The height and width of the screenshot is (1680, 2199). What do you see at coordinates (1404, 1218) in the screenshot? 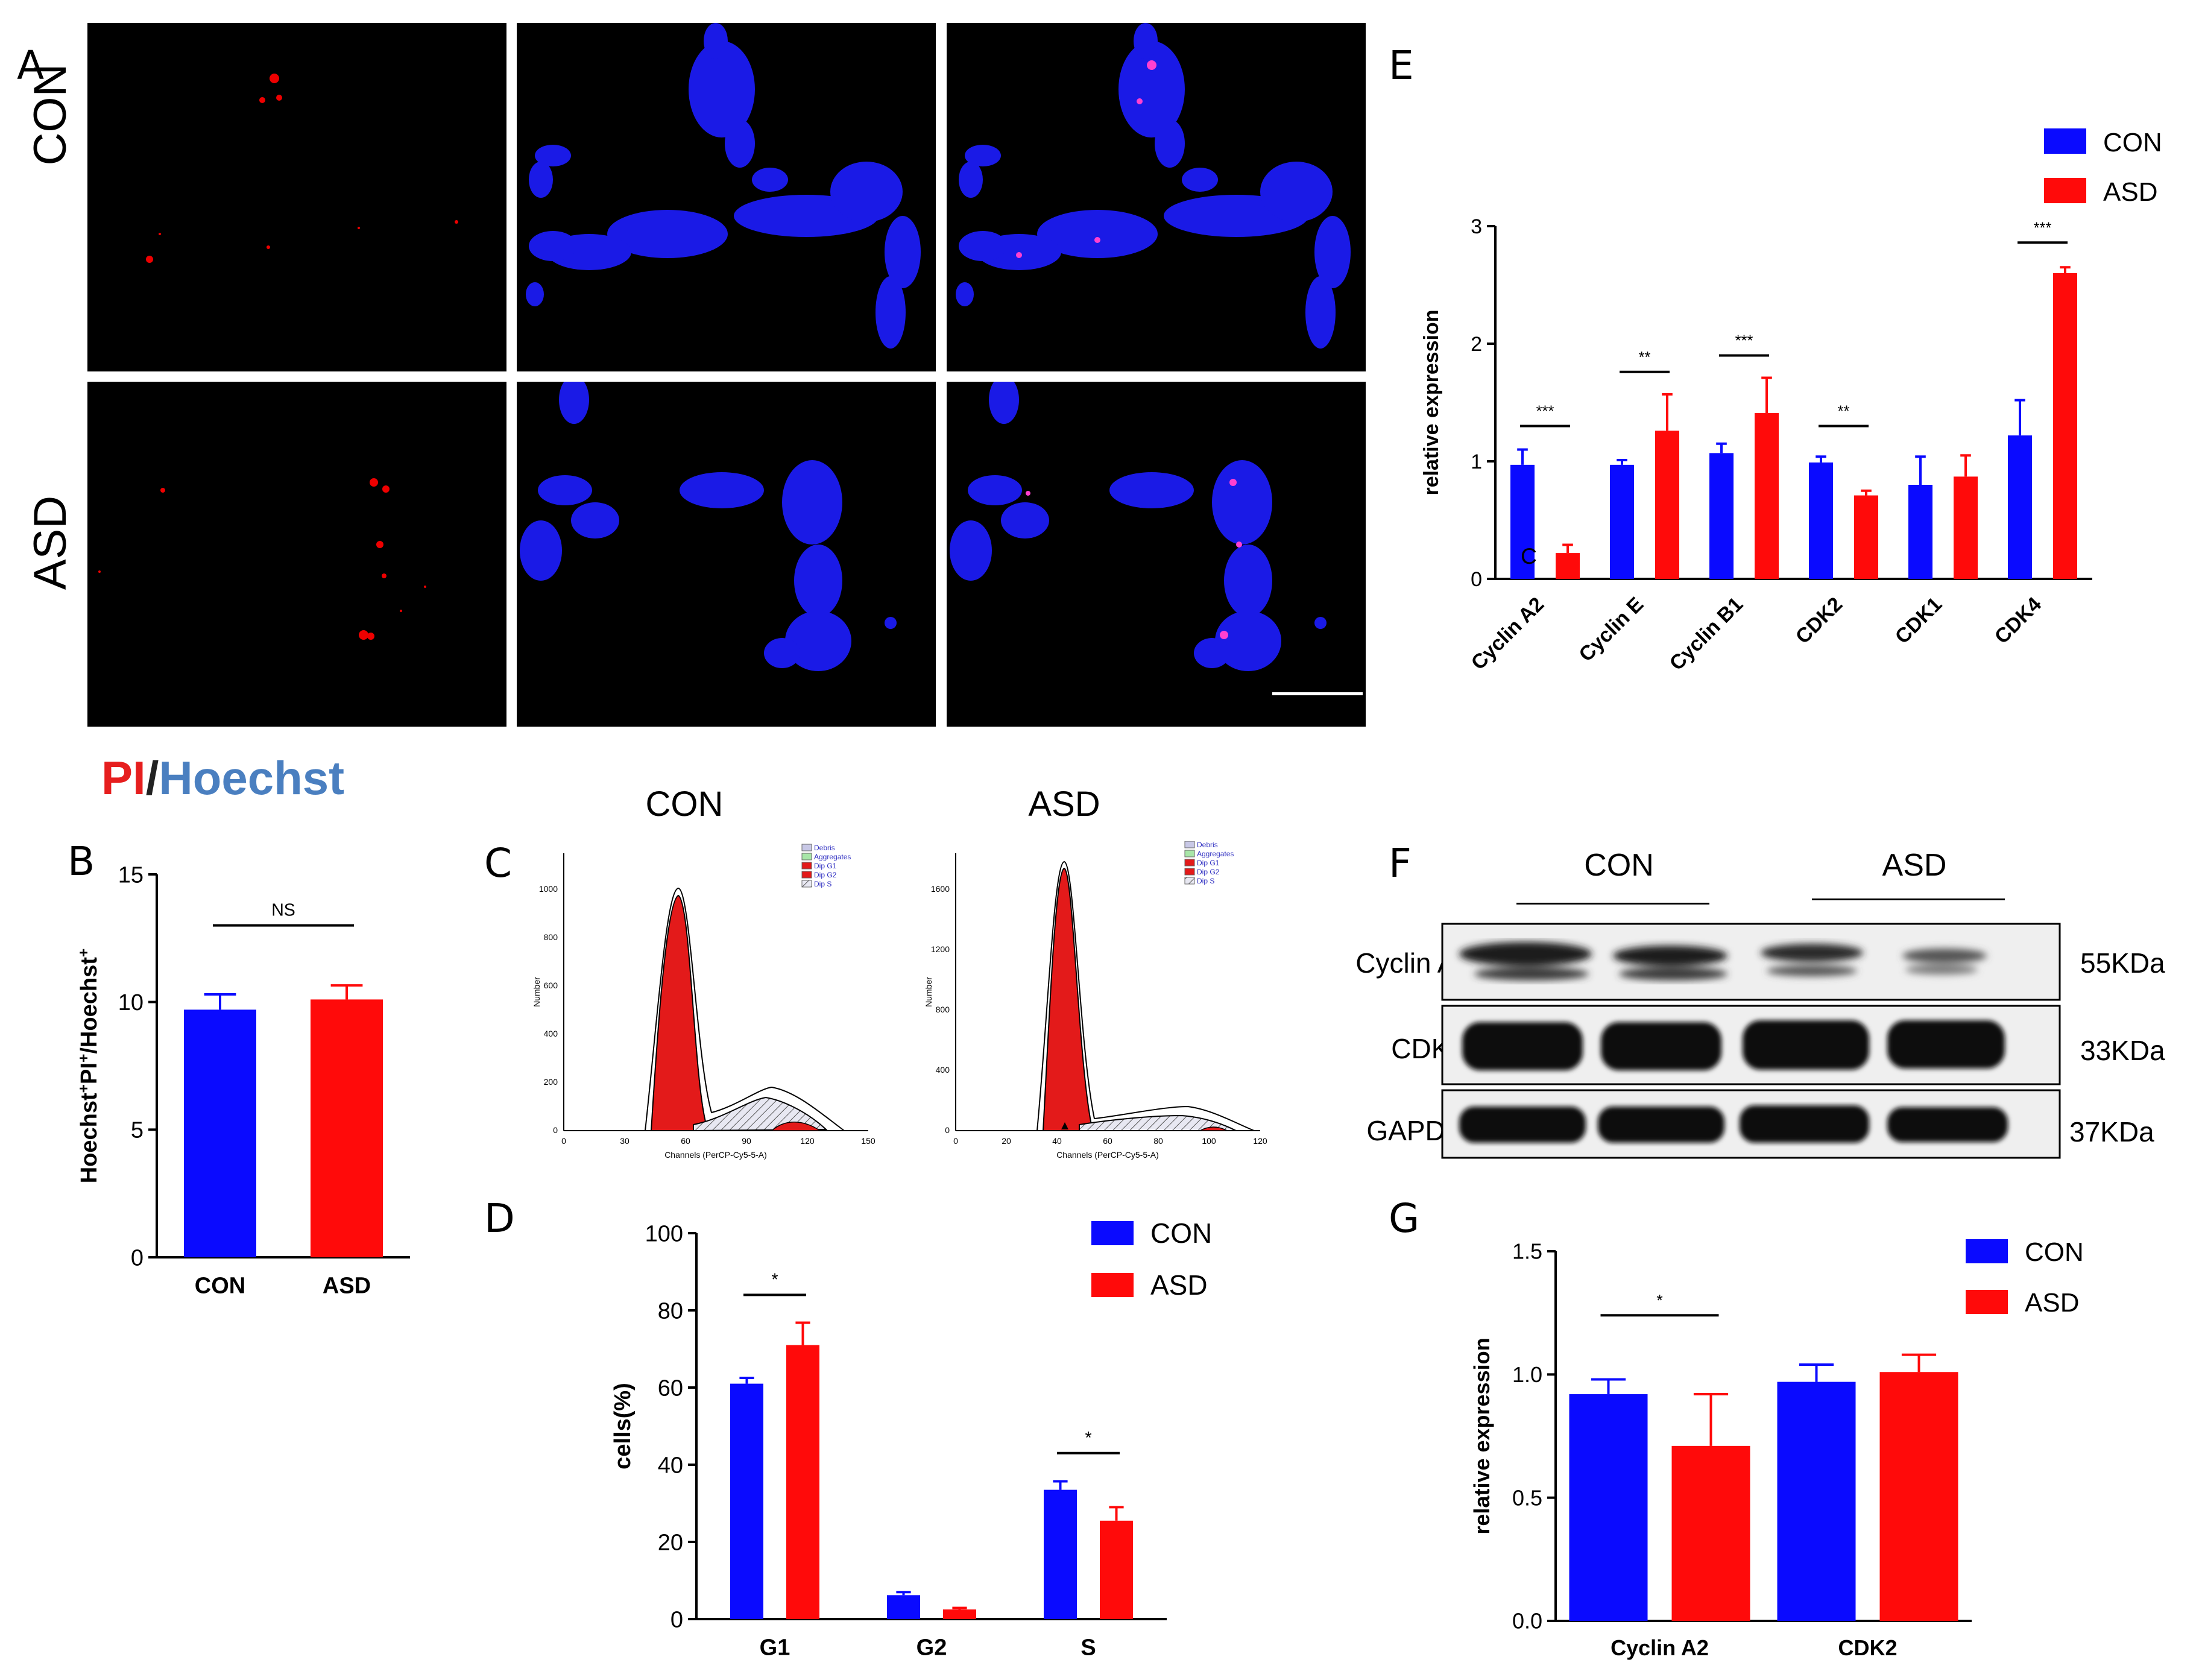
I see `panel-letter-g: G` at bounding box center [1404, 1218].